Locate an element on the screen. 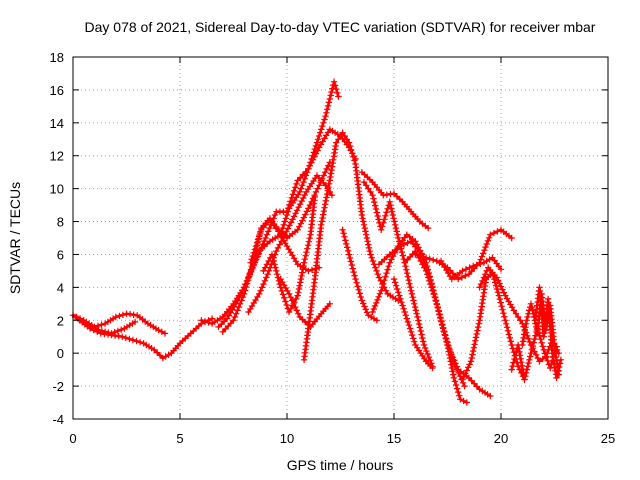 The width and height of the screenshot is (640, 480). x-tick-label: 10 is located at coordinates (287, 438).